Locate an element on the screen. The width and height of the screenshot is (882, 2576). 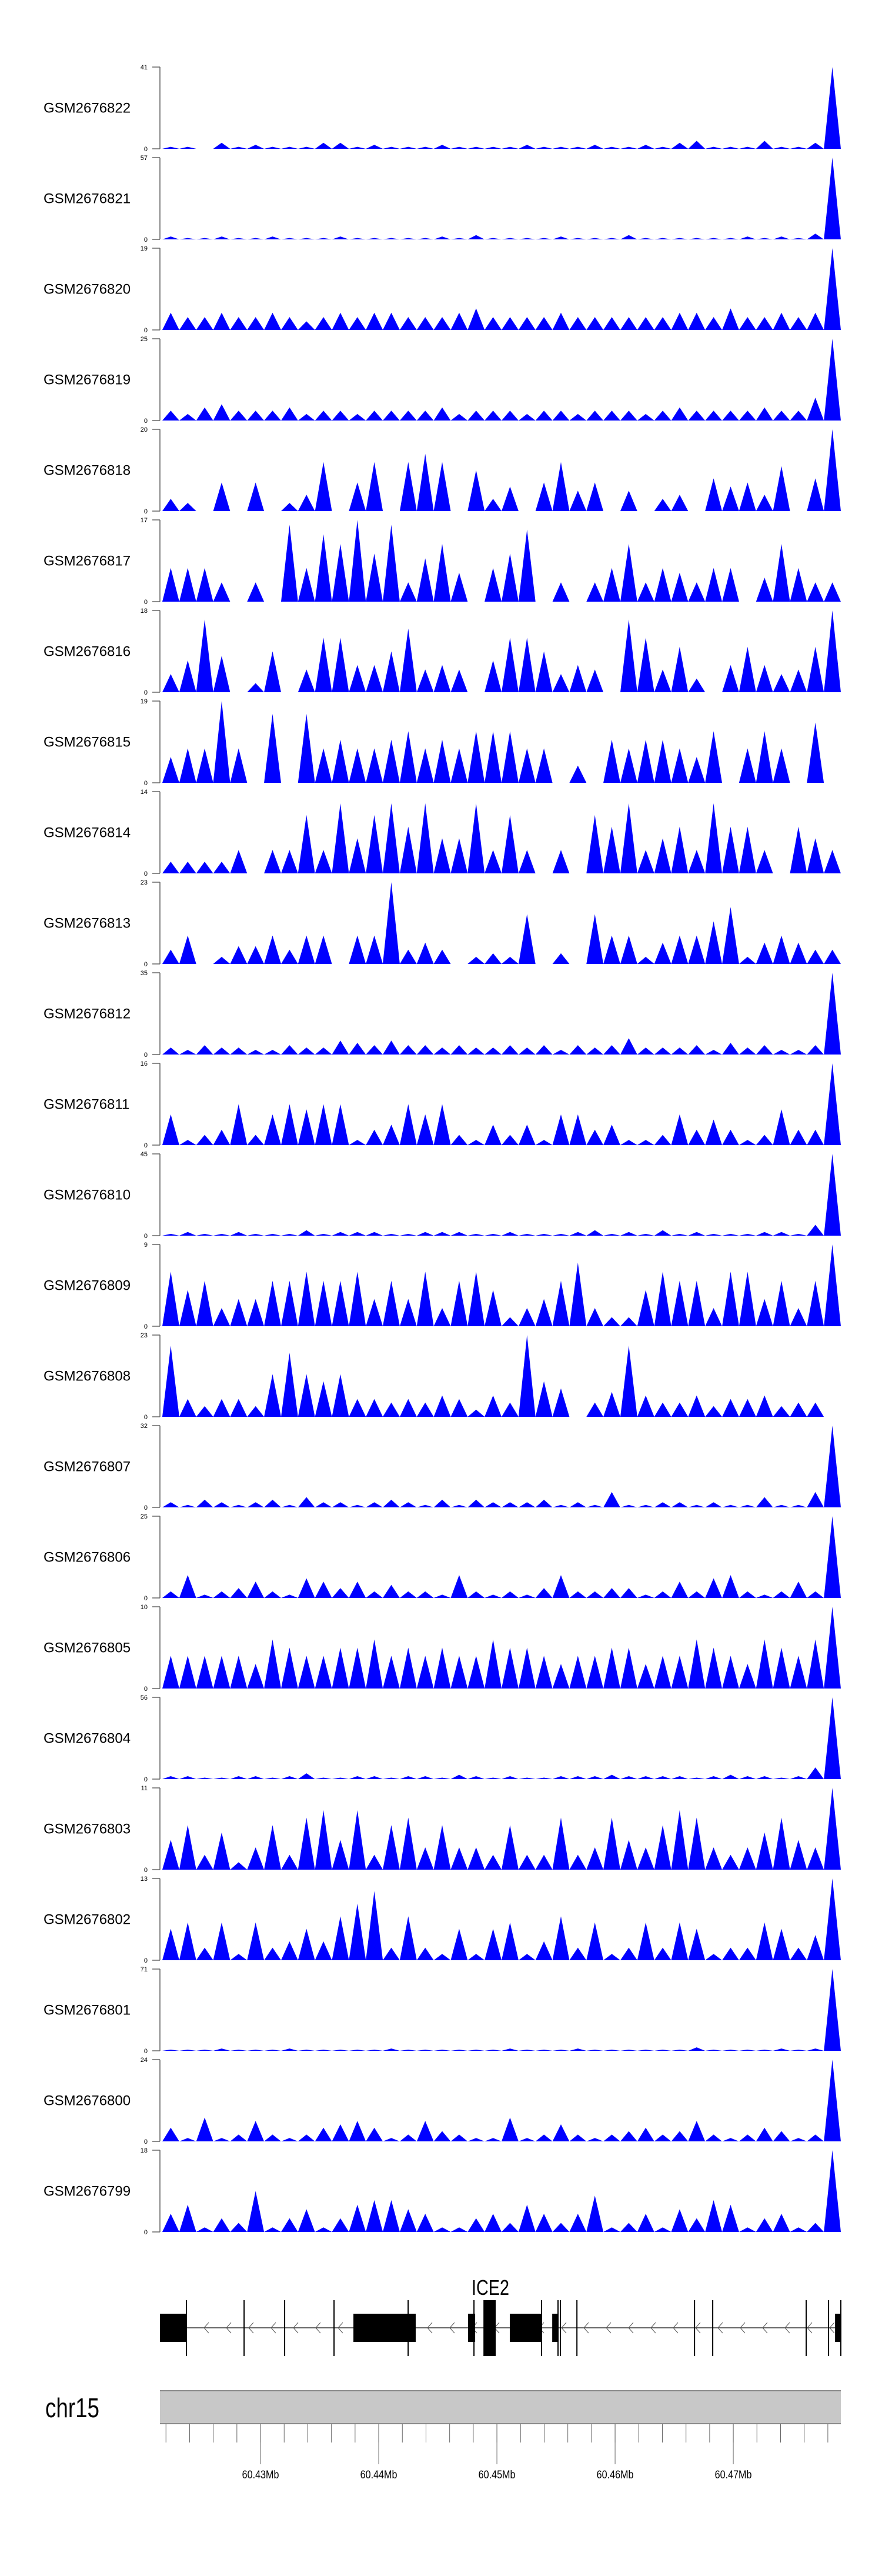
track-GSM2676820: GSM2676820 19 0 is located at coordinates (442, 289).